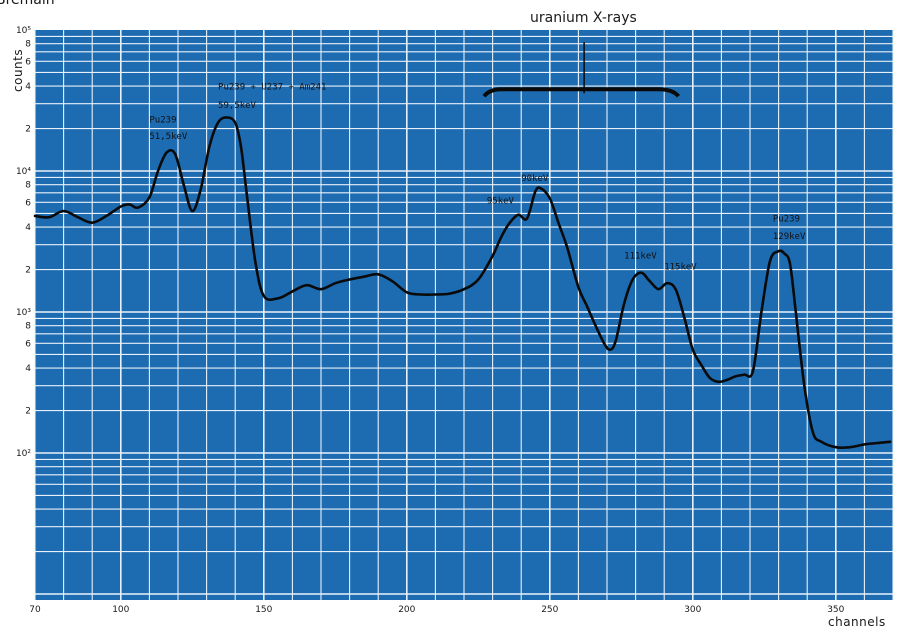 This screenshot has width=902, height=632. I want to click on x-tick-label: 250, so click(549, 610).